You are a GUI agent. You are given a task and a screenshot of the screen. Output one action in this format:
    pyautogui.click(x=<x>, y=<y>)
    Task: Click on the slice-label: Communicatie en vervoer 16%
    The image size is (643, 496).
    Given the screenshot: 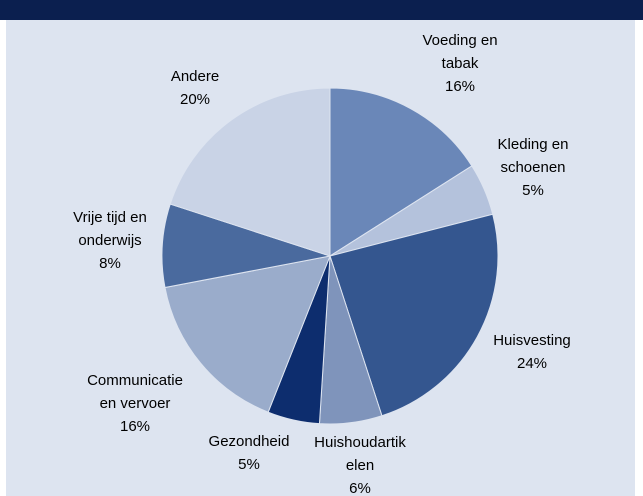 What is the action you would take?
    pyautogui.click(x=135, y=403)
    